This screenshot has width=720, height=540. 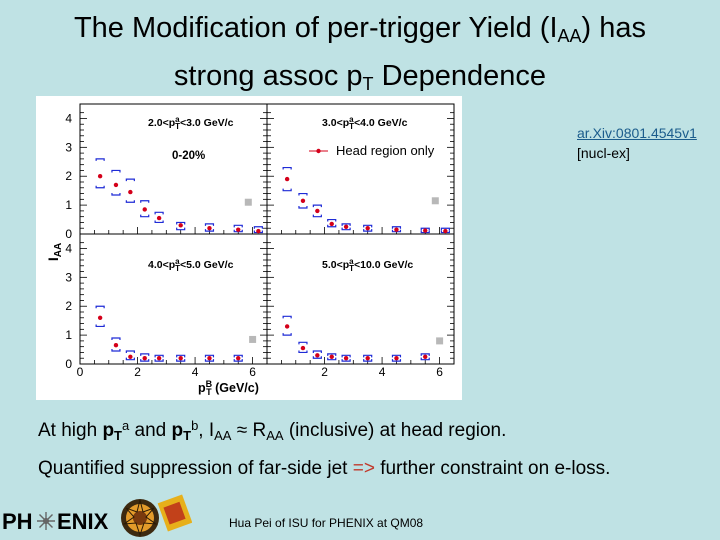 I want to click on y-tick-label: 4, so click(x=68, y=248).